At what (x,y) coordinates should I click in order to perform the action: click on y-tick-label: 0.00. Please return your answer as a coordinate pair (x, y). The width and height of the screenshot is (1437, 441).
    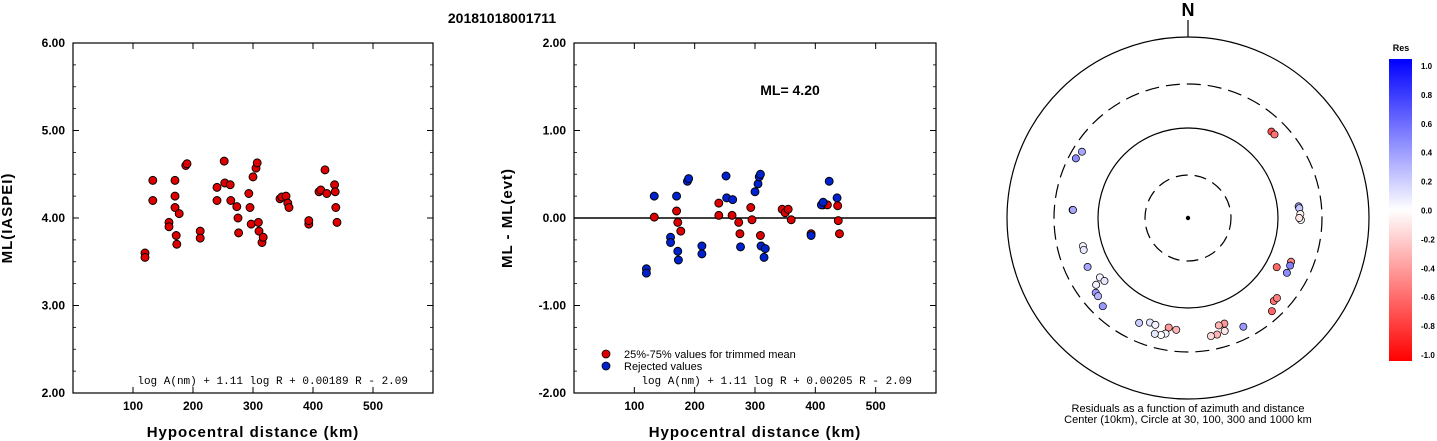
    Looking at the image, I should click on (555, 218).